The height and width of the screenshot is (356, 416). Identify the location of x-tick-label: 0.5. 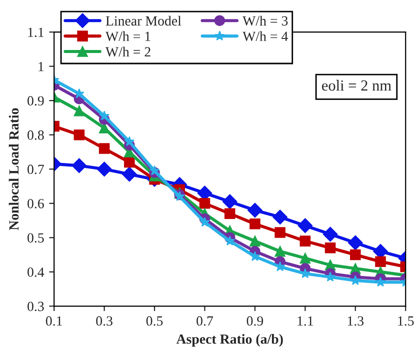
(154, 321).